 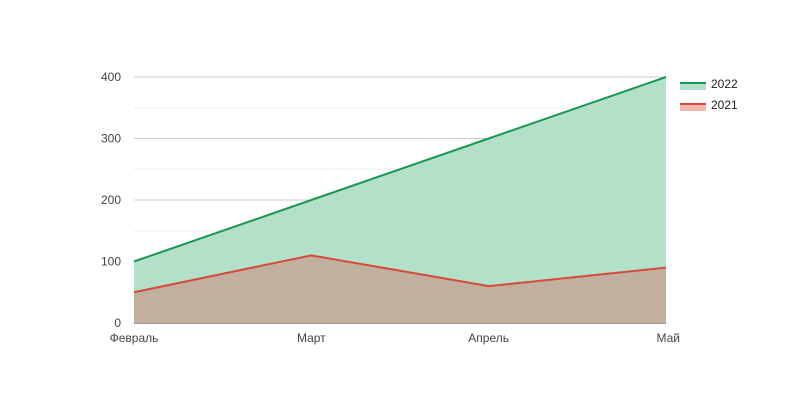 What do you see at coordinates (488, 338) in the screenshot?
I see `x-tick-label: Апрель` at bounding box center [488, 338].